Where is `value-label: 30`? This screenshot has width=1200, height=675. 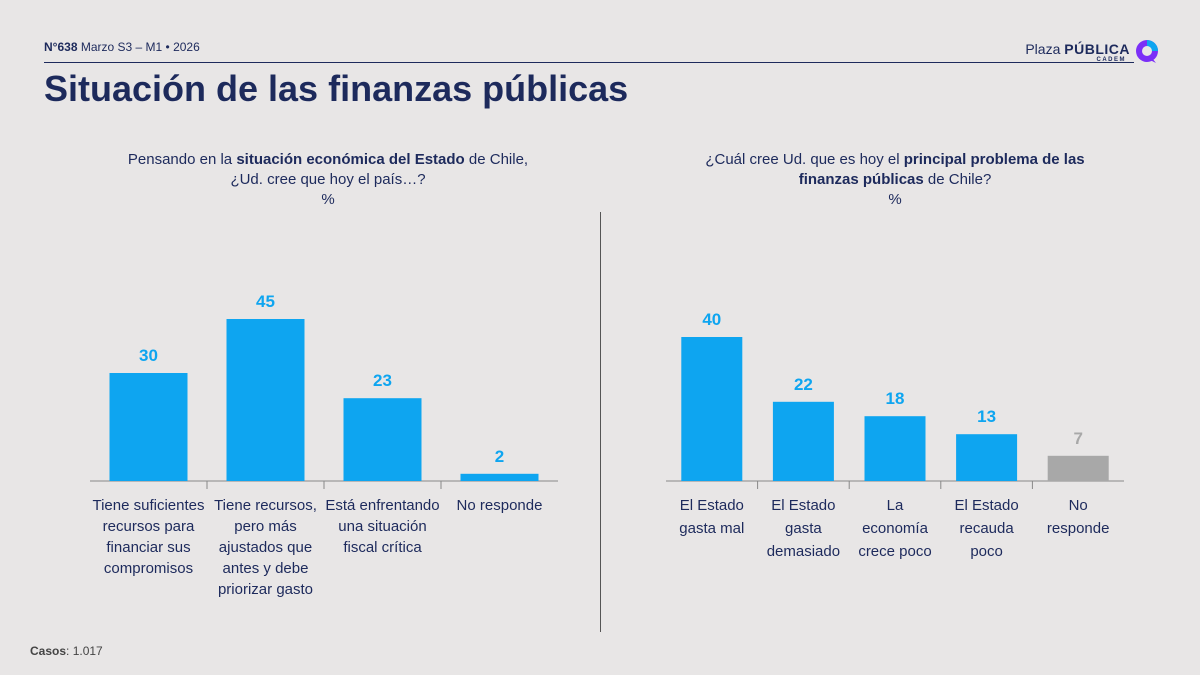
value-label: 30 is located at coordinates (148, 355).